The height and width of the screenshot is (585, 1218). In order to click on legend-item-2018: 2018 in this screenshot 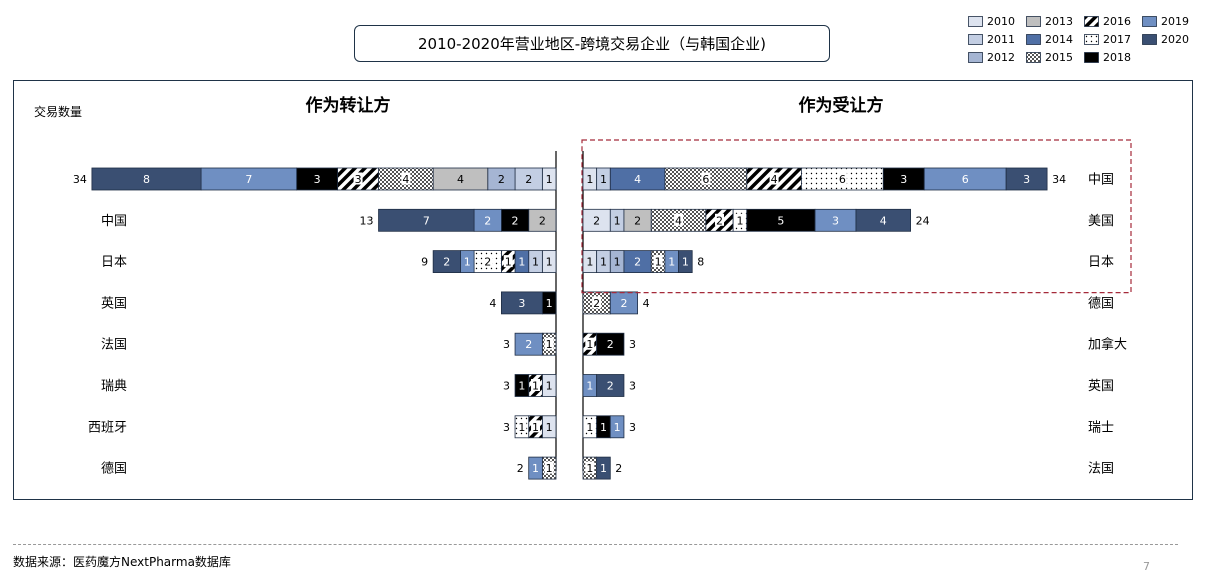, I will do `click(1107, 57)`.